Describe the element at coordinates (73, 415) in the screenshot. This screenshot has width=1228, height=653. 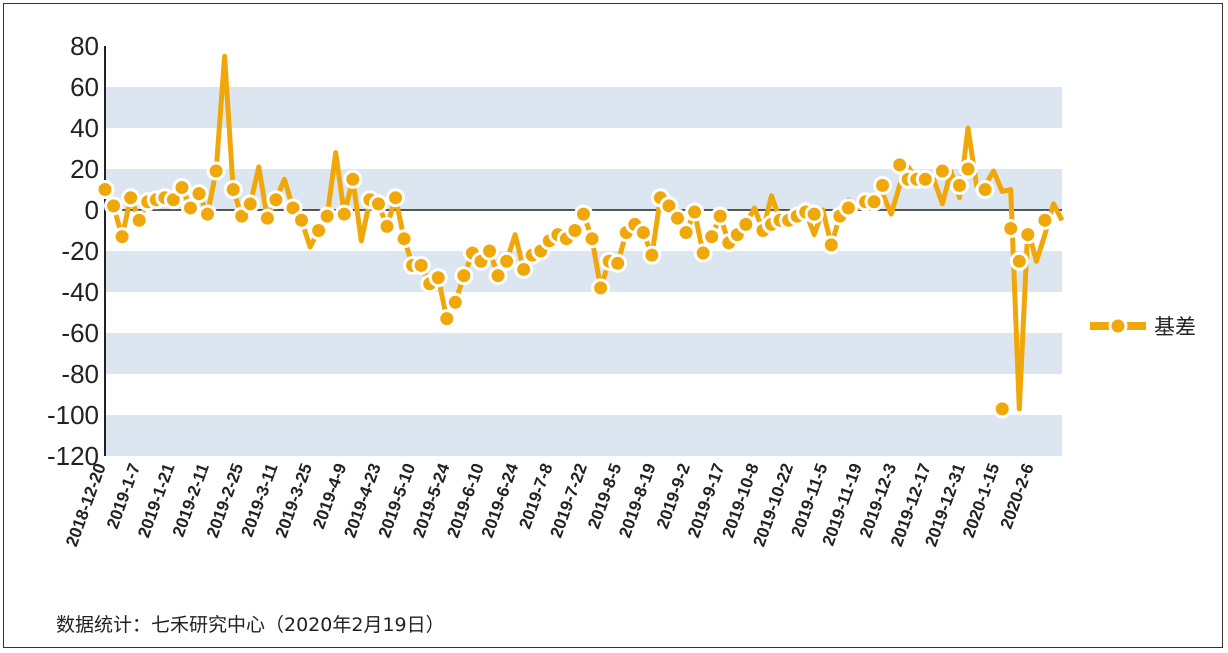
I see `y-tick-label: -100` at that location.